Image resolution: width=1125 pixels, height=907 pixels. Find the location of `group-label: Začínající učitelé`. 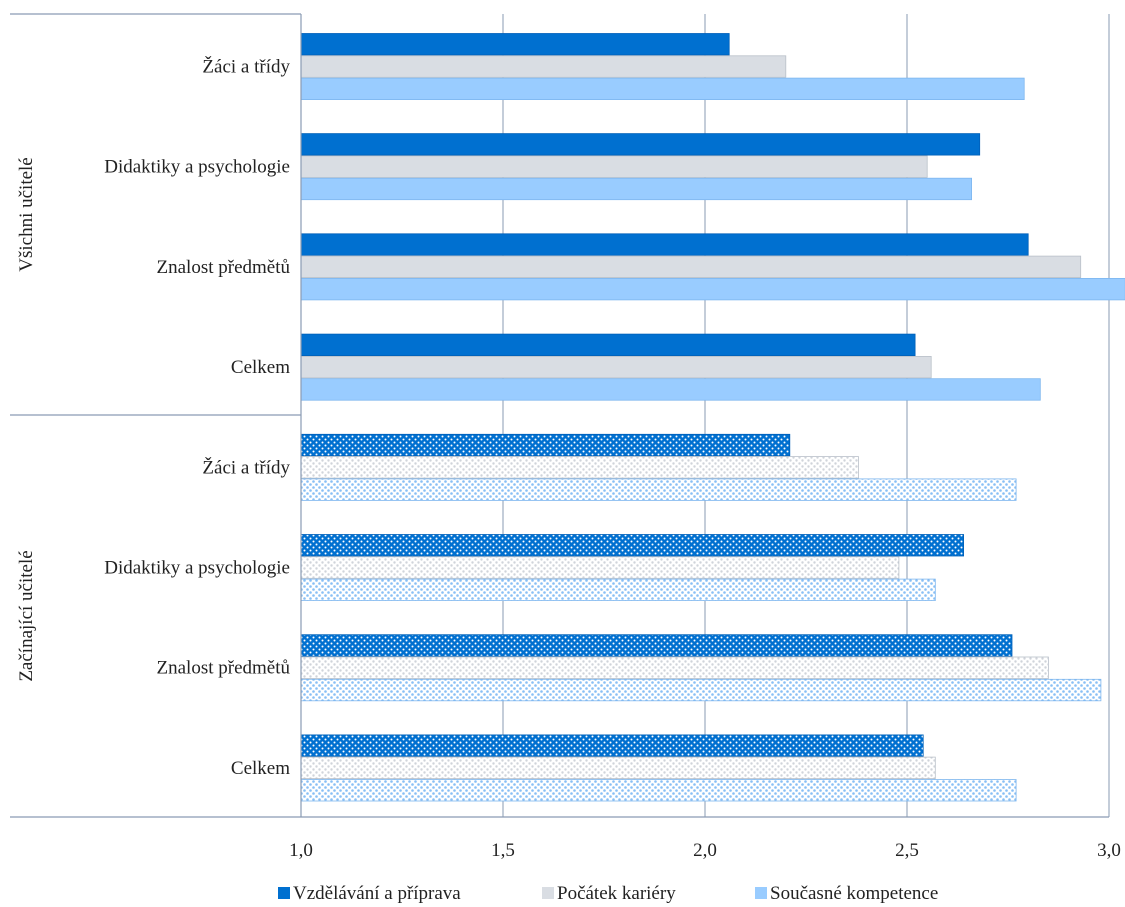

group-label: Začínající učitelé is located at coordinates (26, 615).